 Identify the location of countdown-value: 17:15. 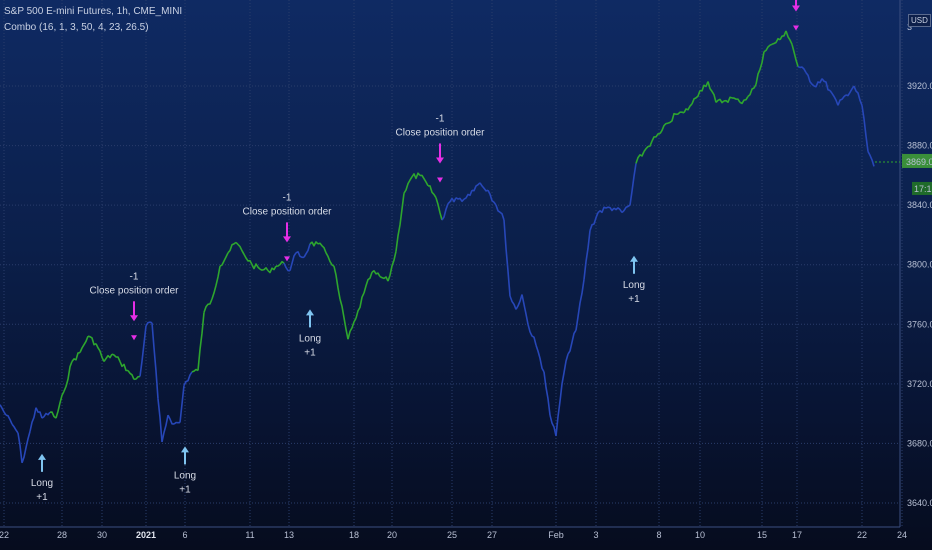
(923, 189).